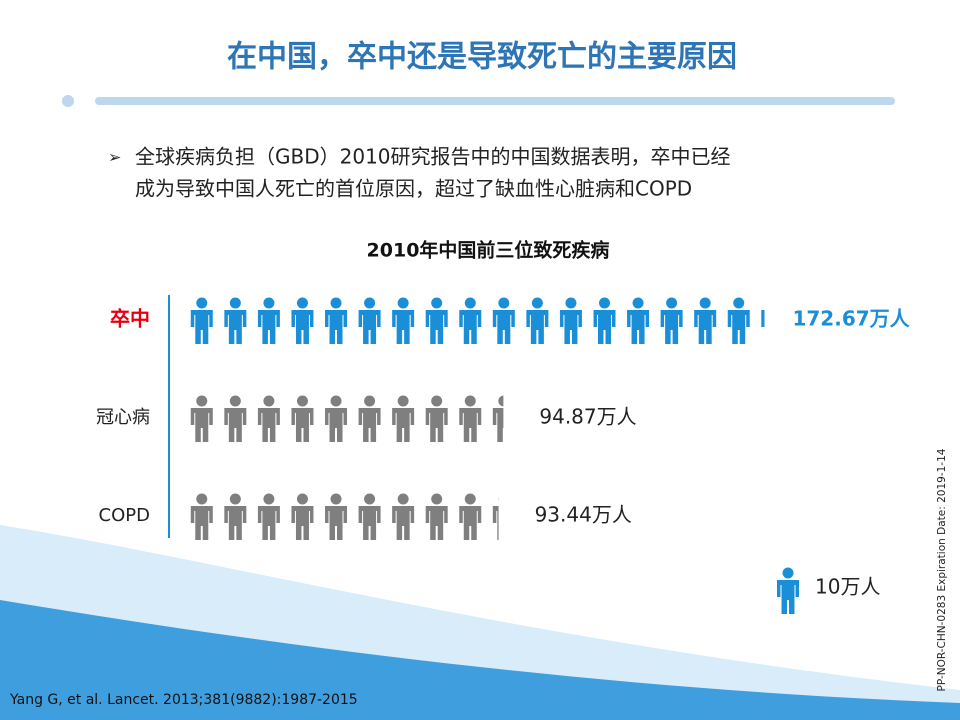  I want to click on deco-bar, so click(495, 101).